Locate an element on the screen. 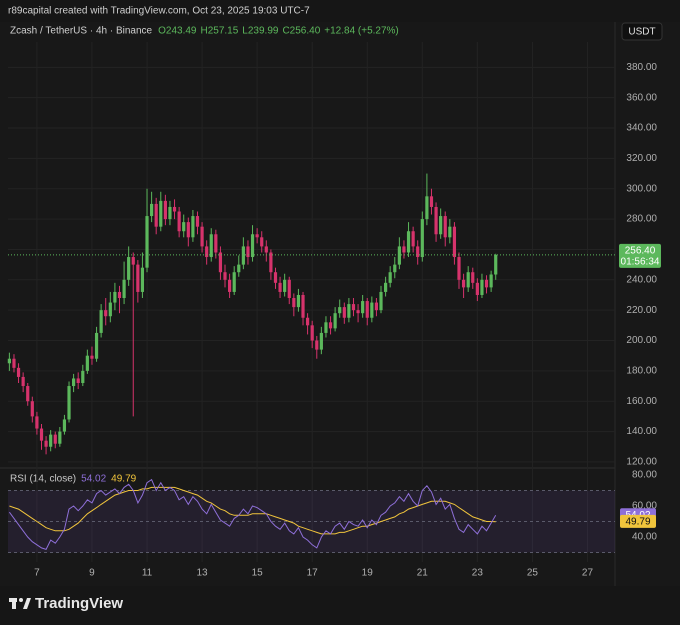  y-tick-label: 380.00 is located at coordinates (641, 67).